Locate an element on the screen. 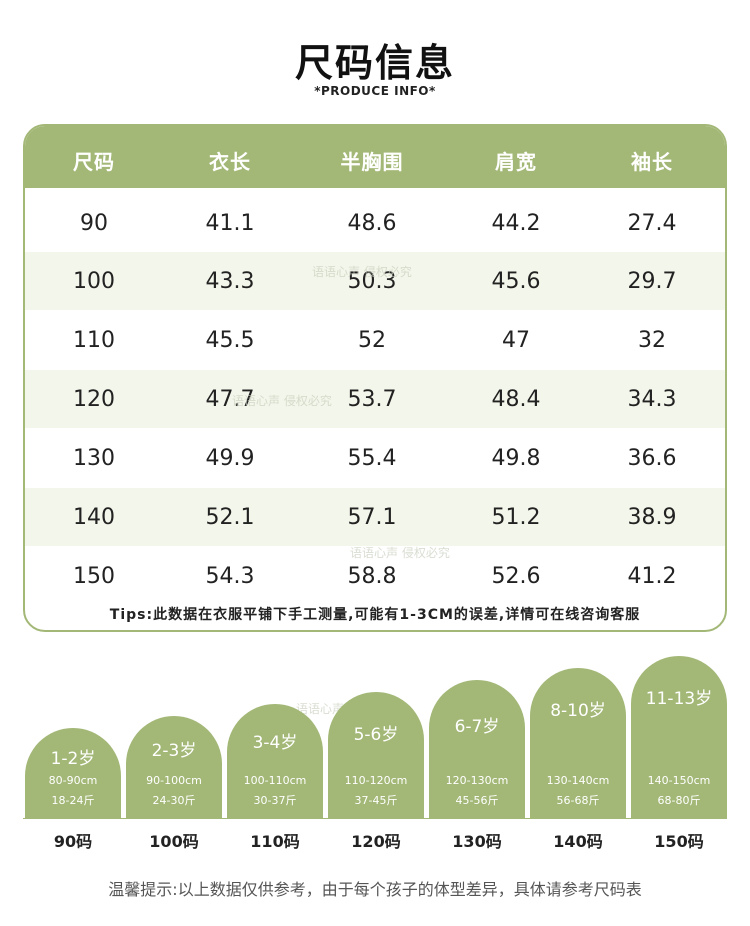 The height and width of the screenshot is (926, 750). cell-sleeve: 32 is located at coordinates (652, 340).